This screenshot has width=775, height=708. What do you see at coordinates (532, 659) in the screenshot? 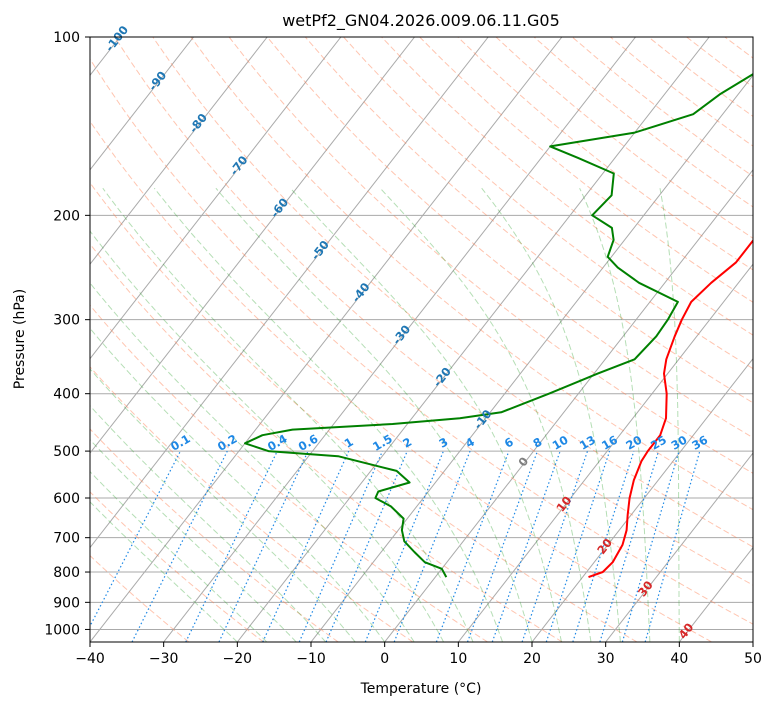
I see `x-tick-label: 20` at bounding box center [532, 659].